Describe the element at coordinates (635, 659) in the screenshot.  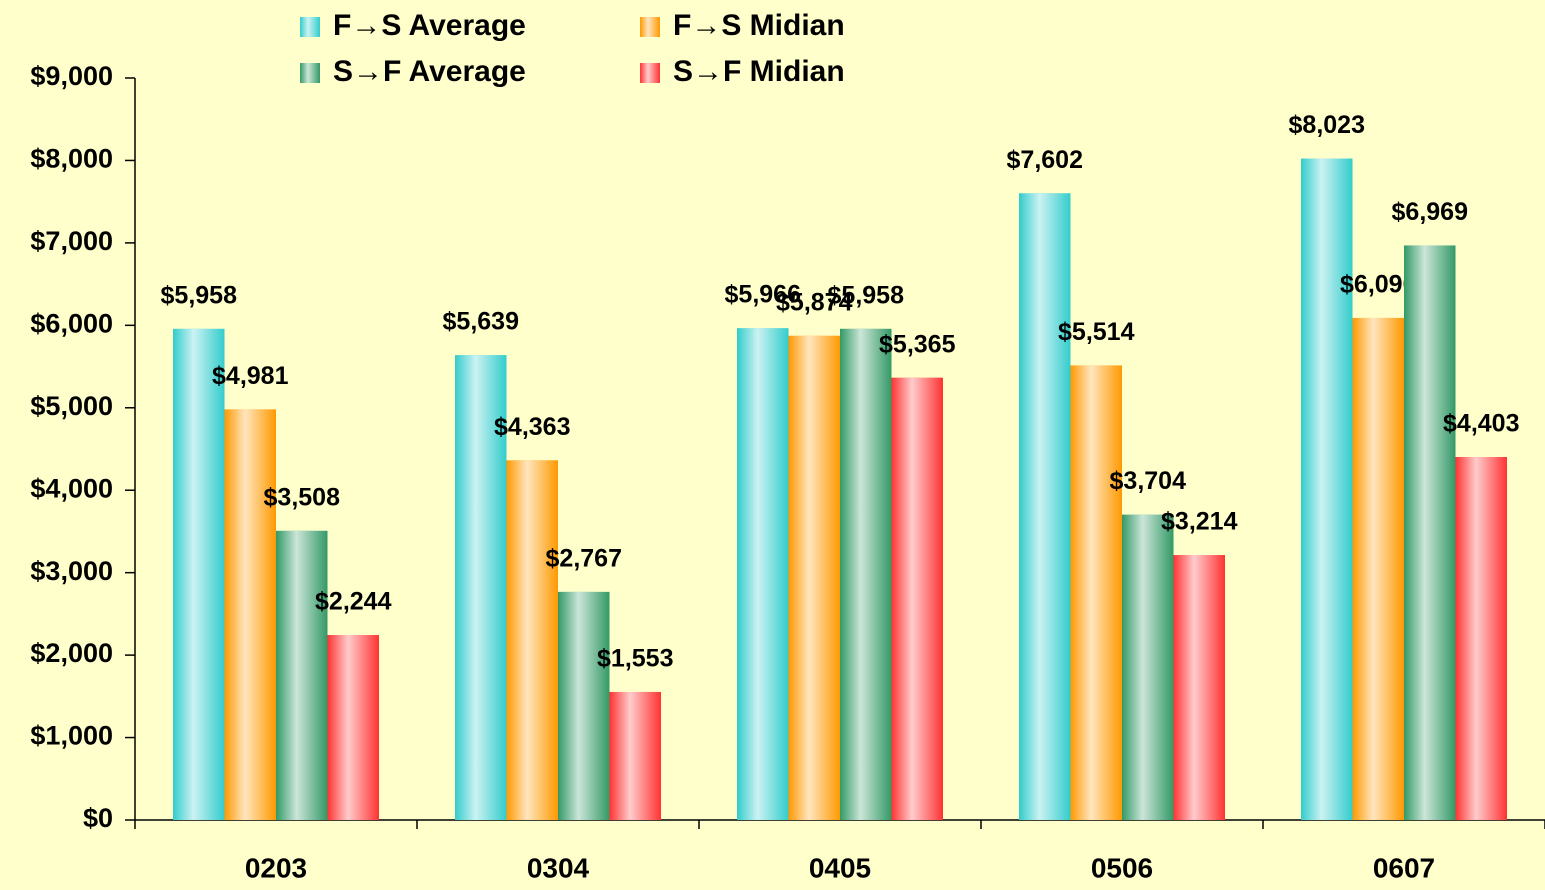
I see `value-label: $1,553` at that location.